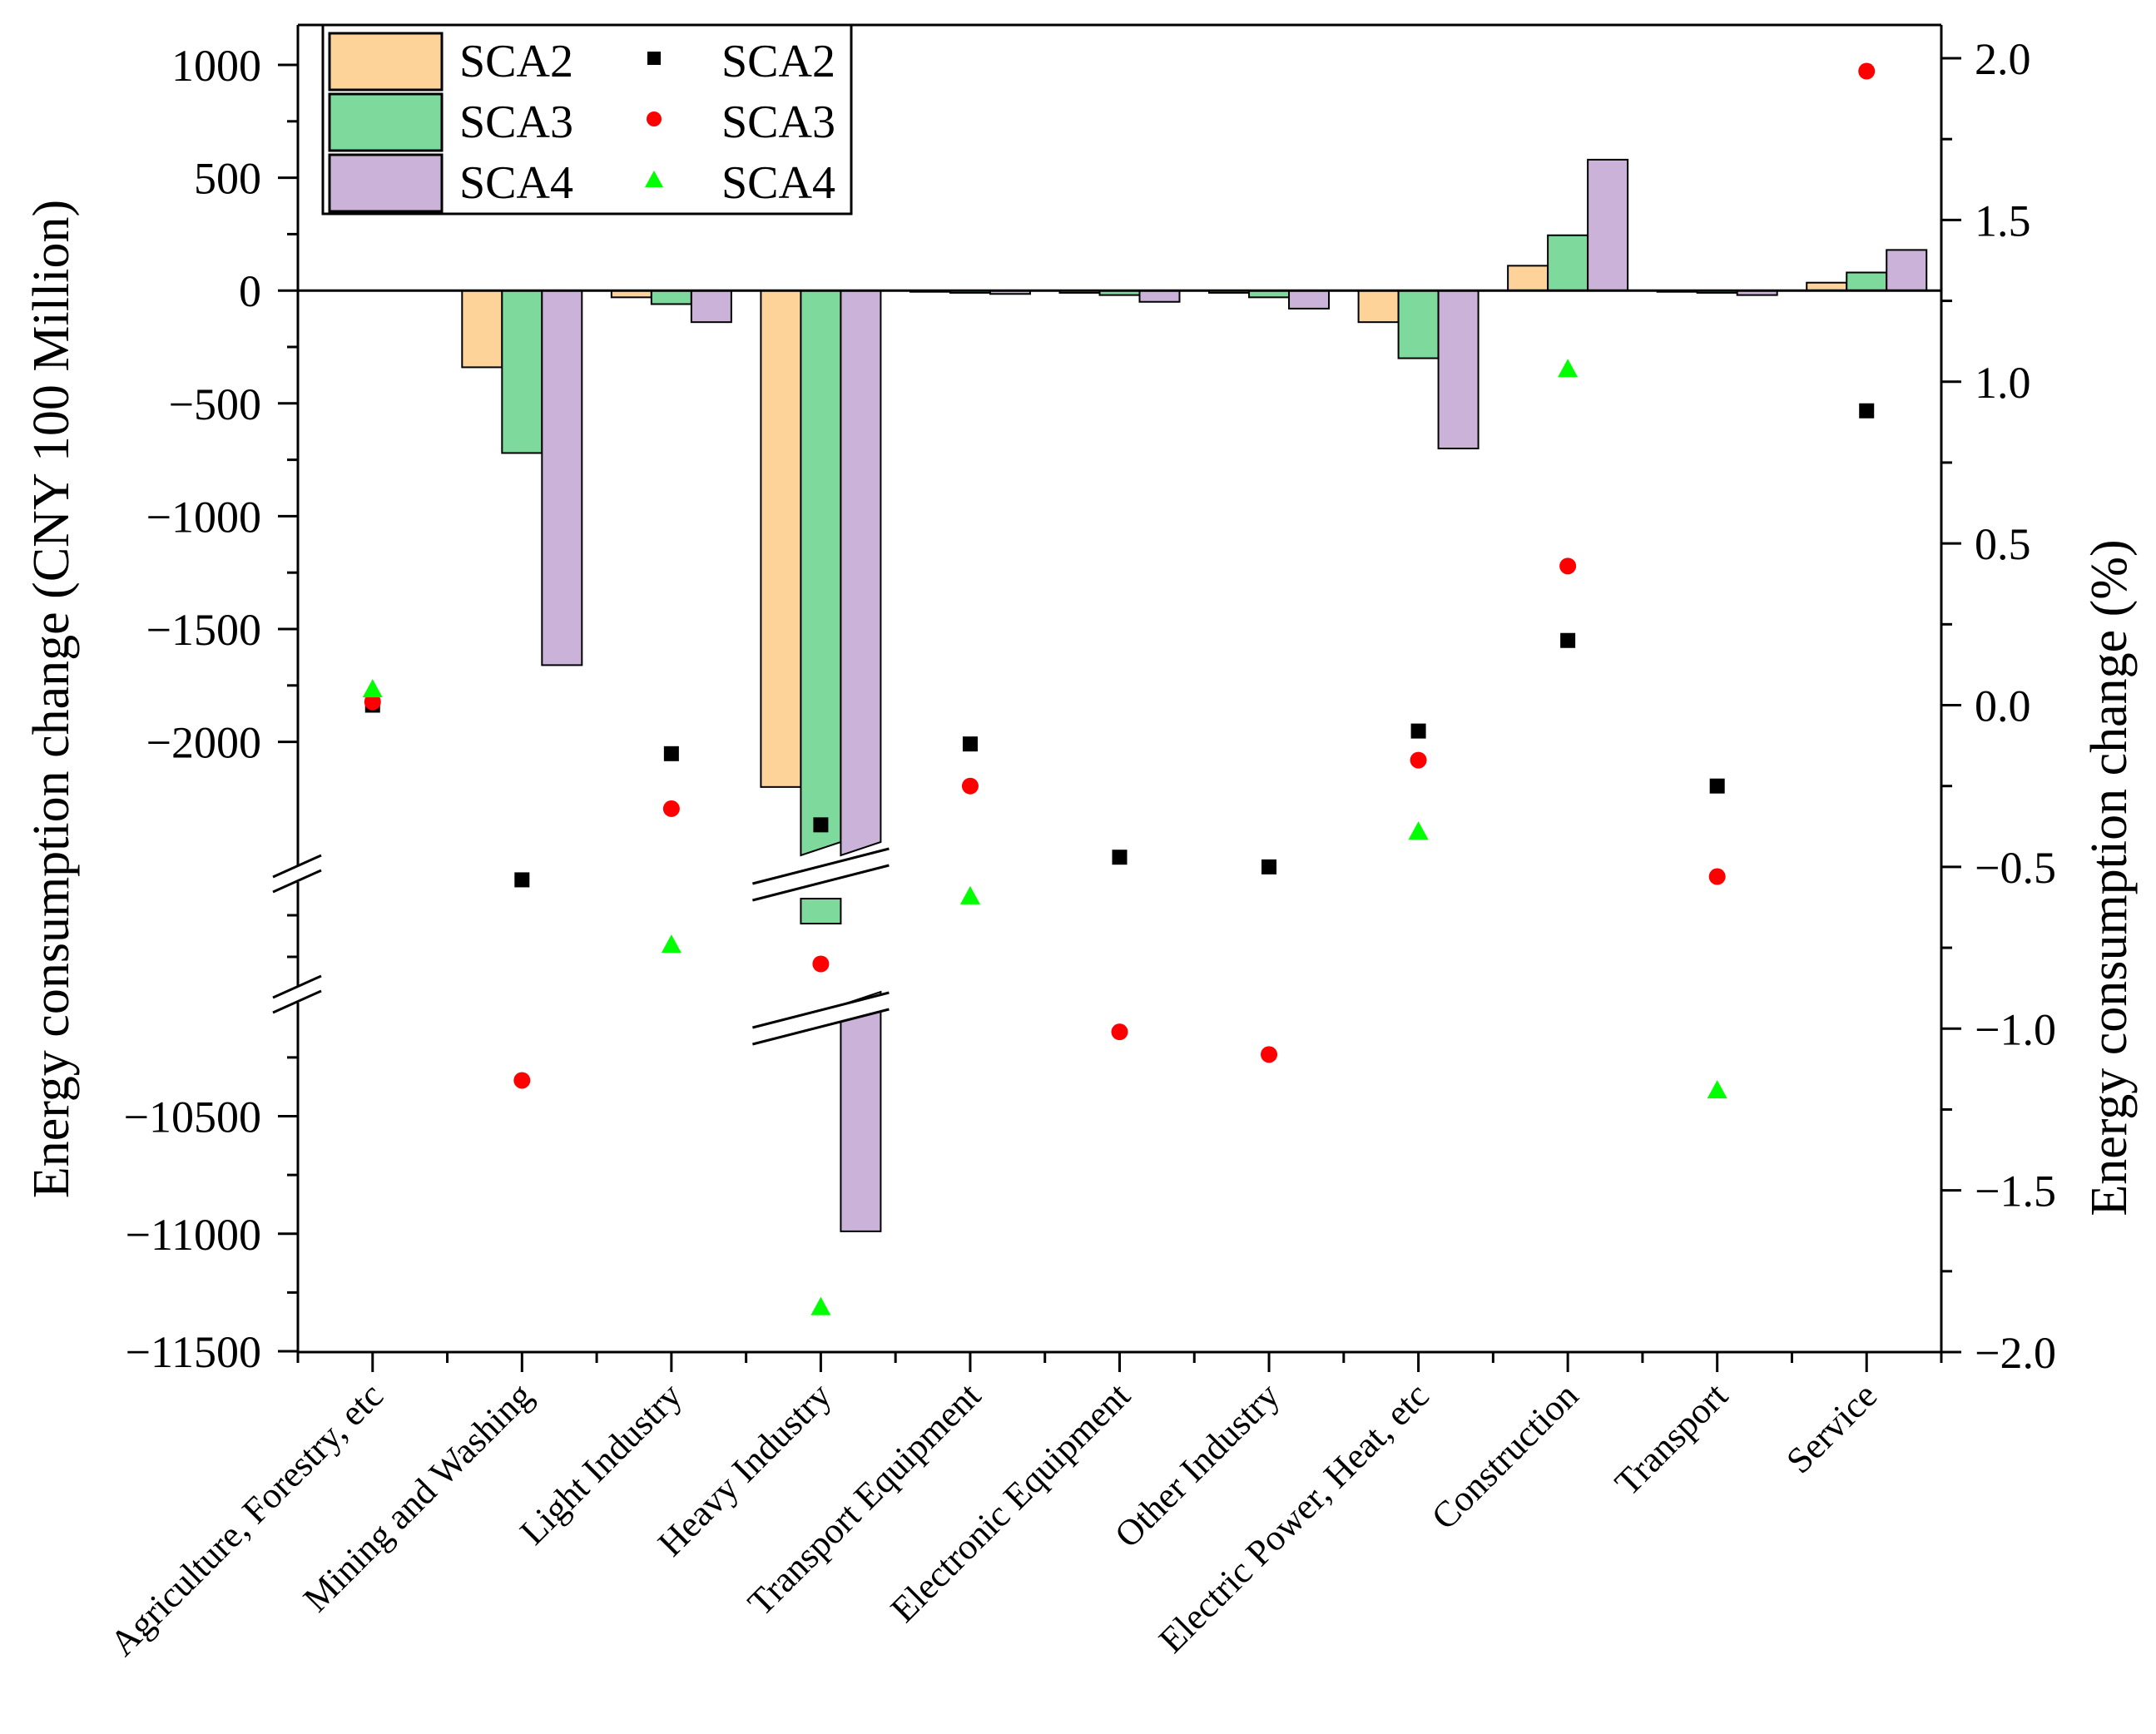 The width and height of the screenshot is (2156, 1734). What do you see at coordinates (228, 179) in the screenshot?
I see `left-tick-label: 500` at bounding box center [228, 179].